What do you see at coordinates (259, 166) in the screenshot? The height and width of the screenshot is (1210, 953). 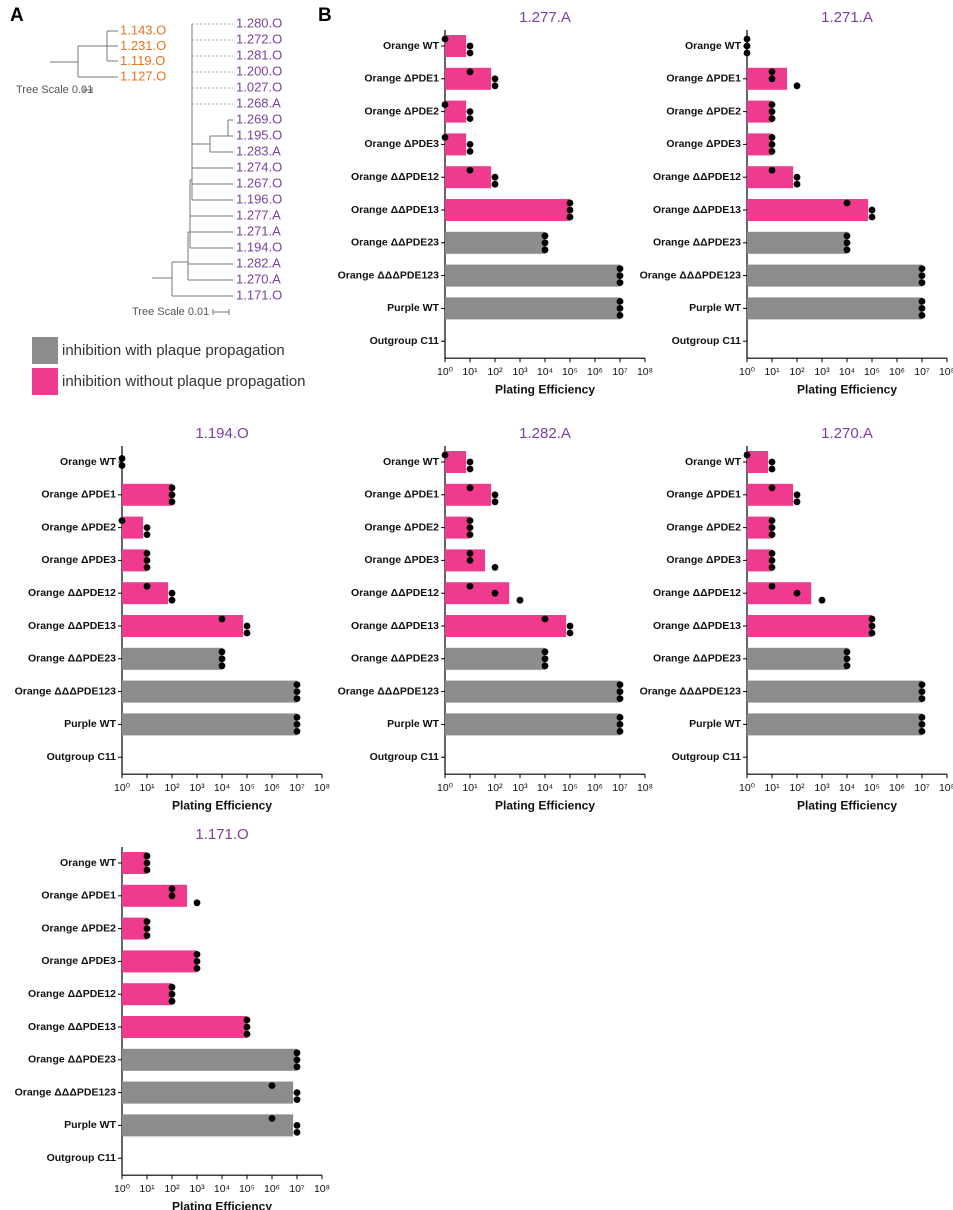 I see `tree-leaf: 1.274.O` at bounding box center [259, 166].